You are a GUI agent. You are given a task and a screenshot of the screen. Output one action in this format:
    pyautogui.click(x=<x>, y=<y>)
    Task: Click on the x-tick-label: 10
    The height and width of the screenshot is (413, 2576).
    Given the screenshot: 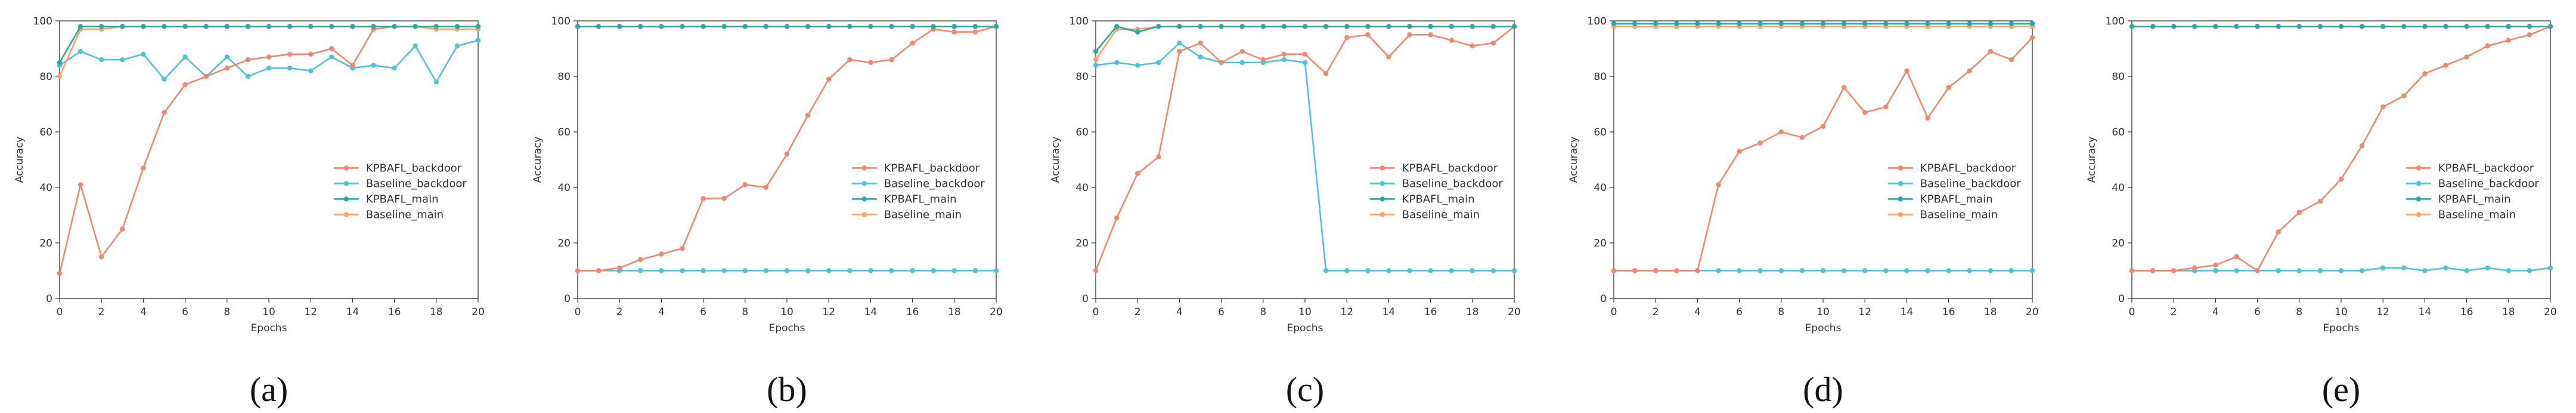 What is the action you would take?
    pyautogui.click(x=1305, y=312)
    